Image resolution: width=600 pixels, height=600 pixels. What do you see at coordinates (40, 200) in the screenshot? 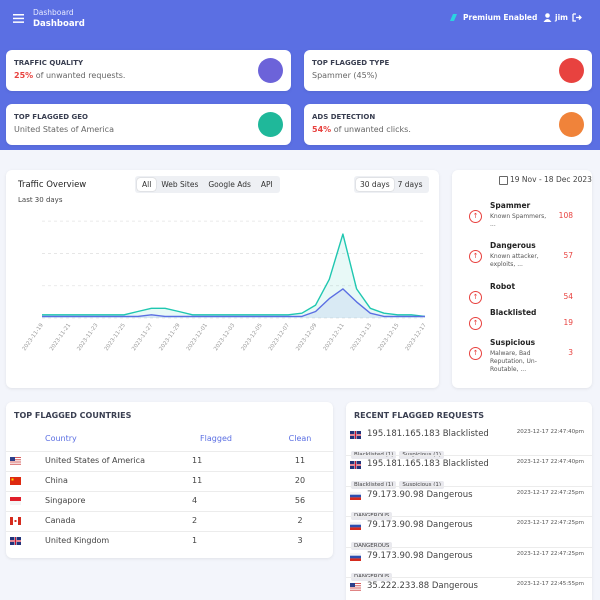
I see `overview-subtitle: Last 30 days` at bounding box center [40, 200].